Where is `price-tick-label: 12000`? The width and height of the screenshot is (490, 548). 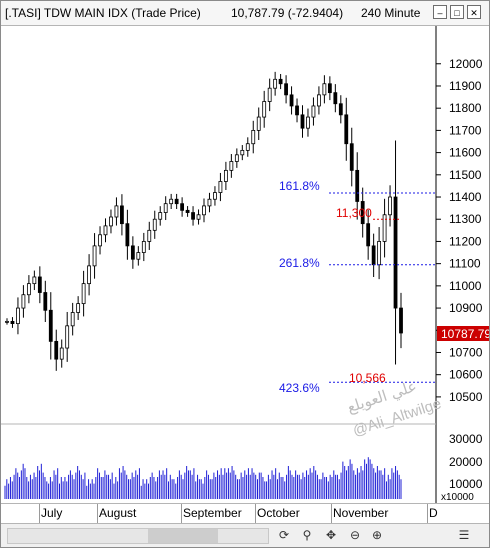 price-tick-label: 12000 is located at coordinates (466, 64).